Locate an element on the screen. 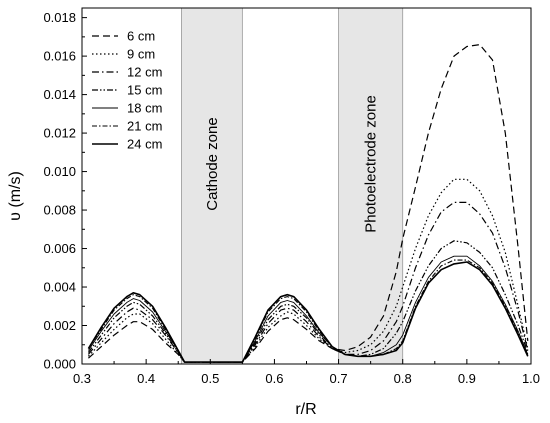  y-tick-label: 0.000 is located at coordinates (59, 364).